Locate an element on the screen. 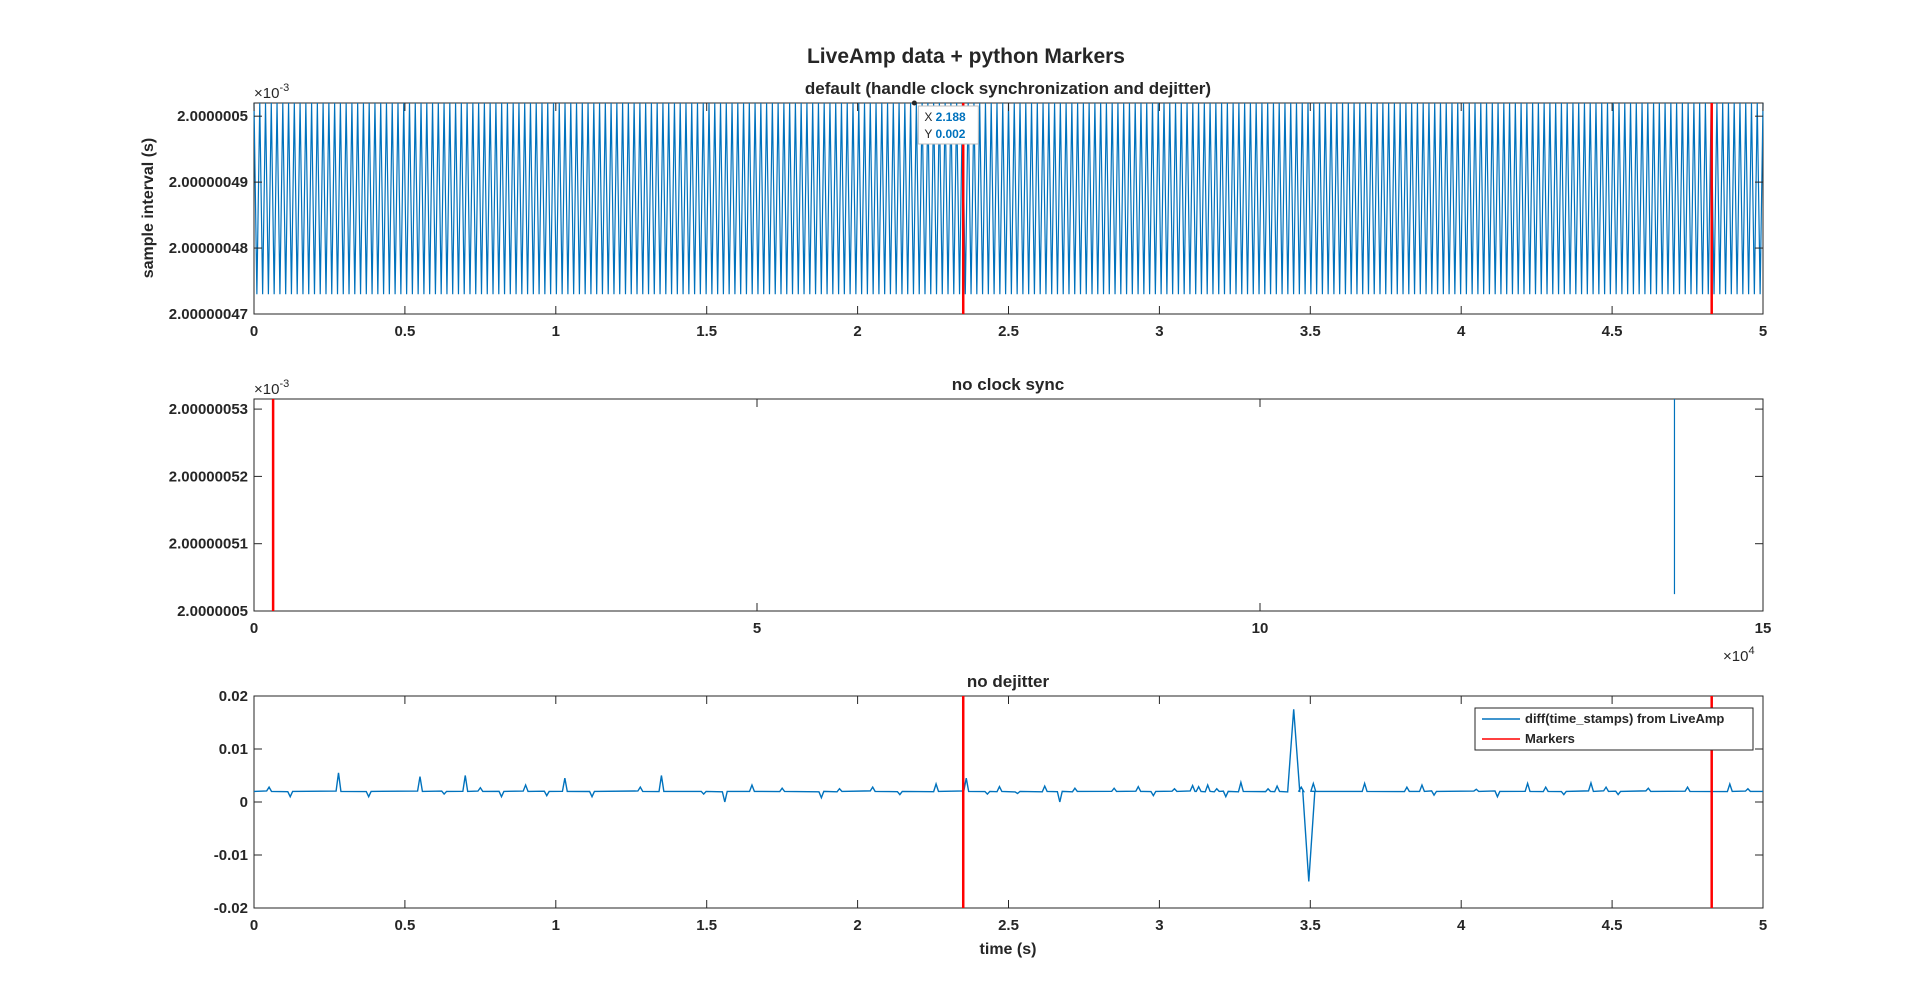  datatip-point is located at coordinates (914, 103).